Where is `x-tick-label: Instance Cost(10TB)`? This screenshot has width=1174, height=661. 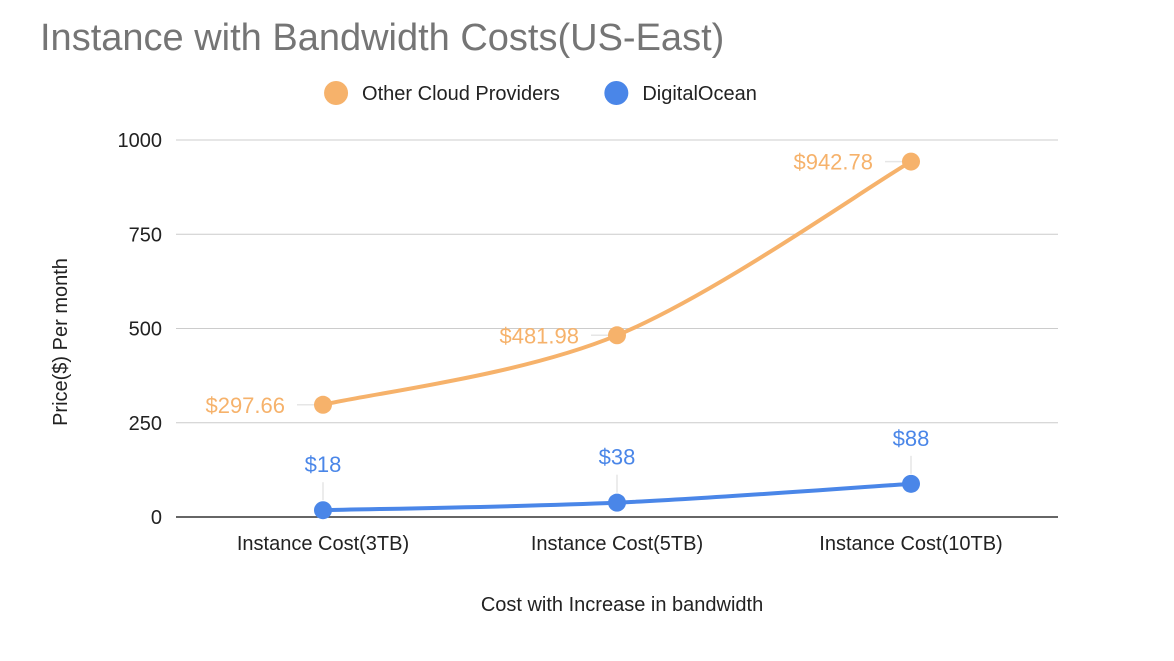 x-tick-label: Instance Cost(10TB) is located at coordinates (910, 544).